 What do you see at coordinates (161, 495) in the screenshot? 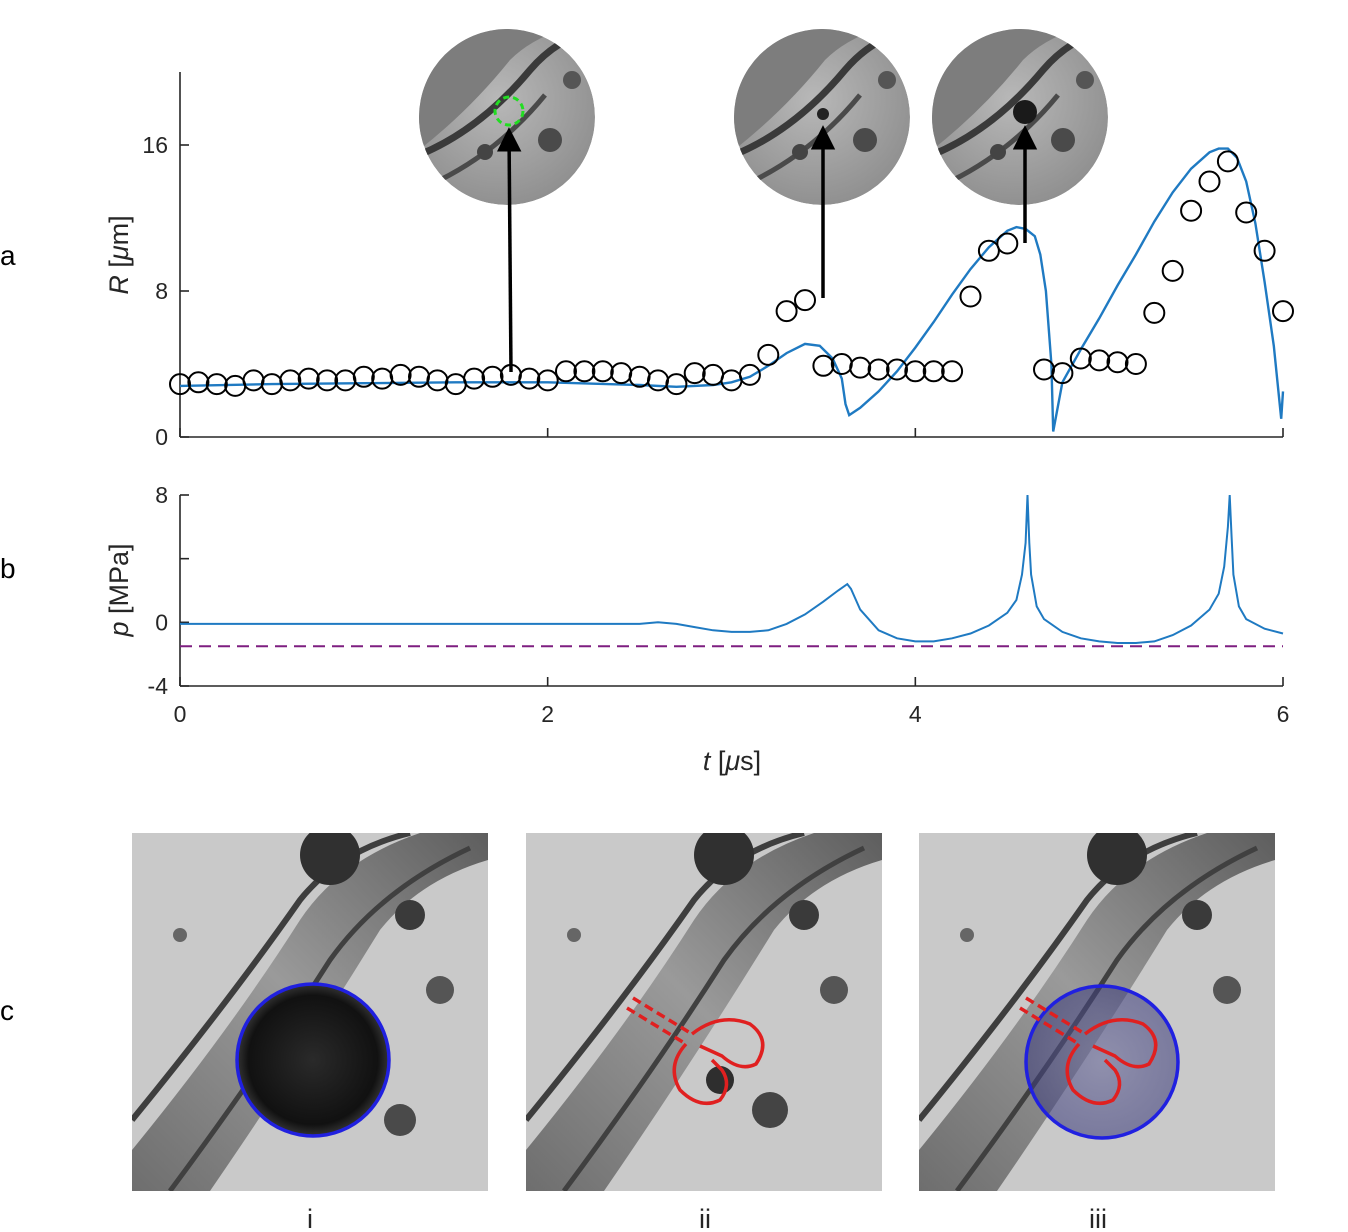
I see `pressure-y-tick-label: 8` at bounding box center [161, 495].